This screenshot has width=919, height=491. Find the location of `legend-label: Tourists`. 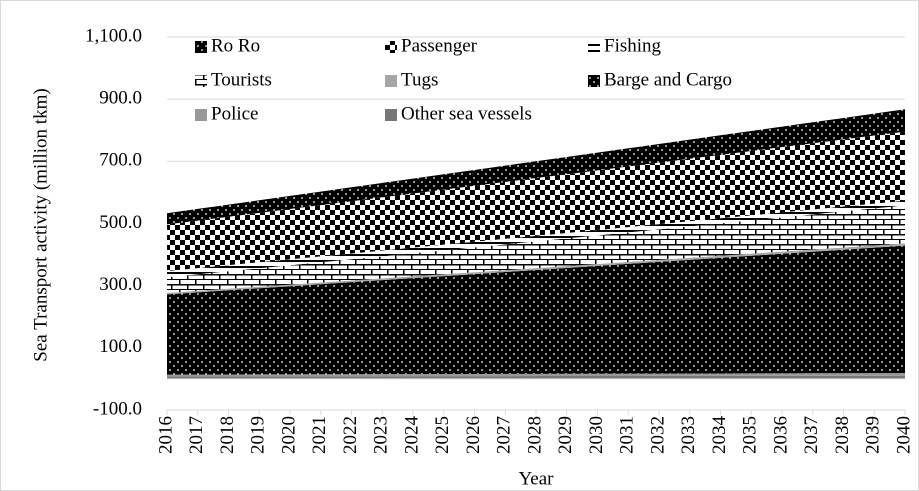

legend-label: Tourists is located at coordinates (241, 79).